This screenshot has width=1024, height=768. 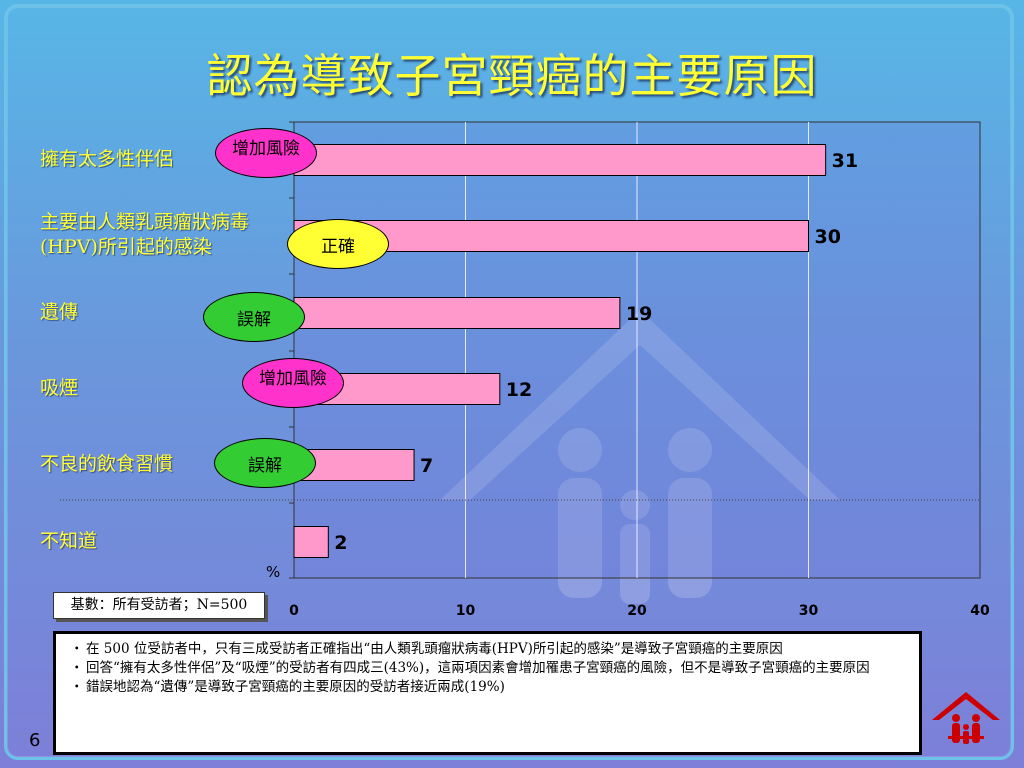 I want to click on note-item: ・錯誤地認為“遺傳”是導致子宮頸癌的主要原因的受訪者接近兩成(19%), so click(x=287, y=687).